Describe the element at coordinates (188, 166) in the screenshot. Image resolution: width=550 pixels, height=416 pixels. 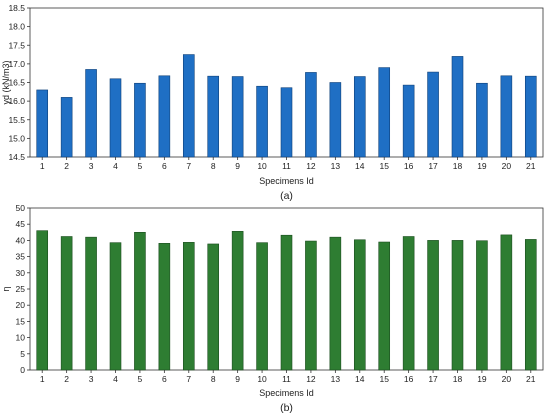
I see `chart-a-x-tick-label: 7` at that location.